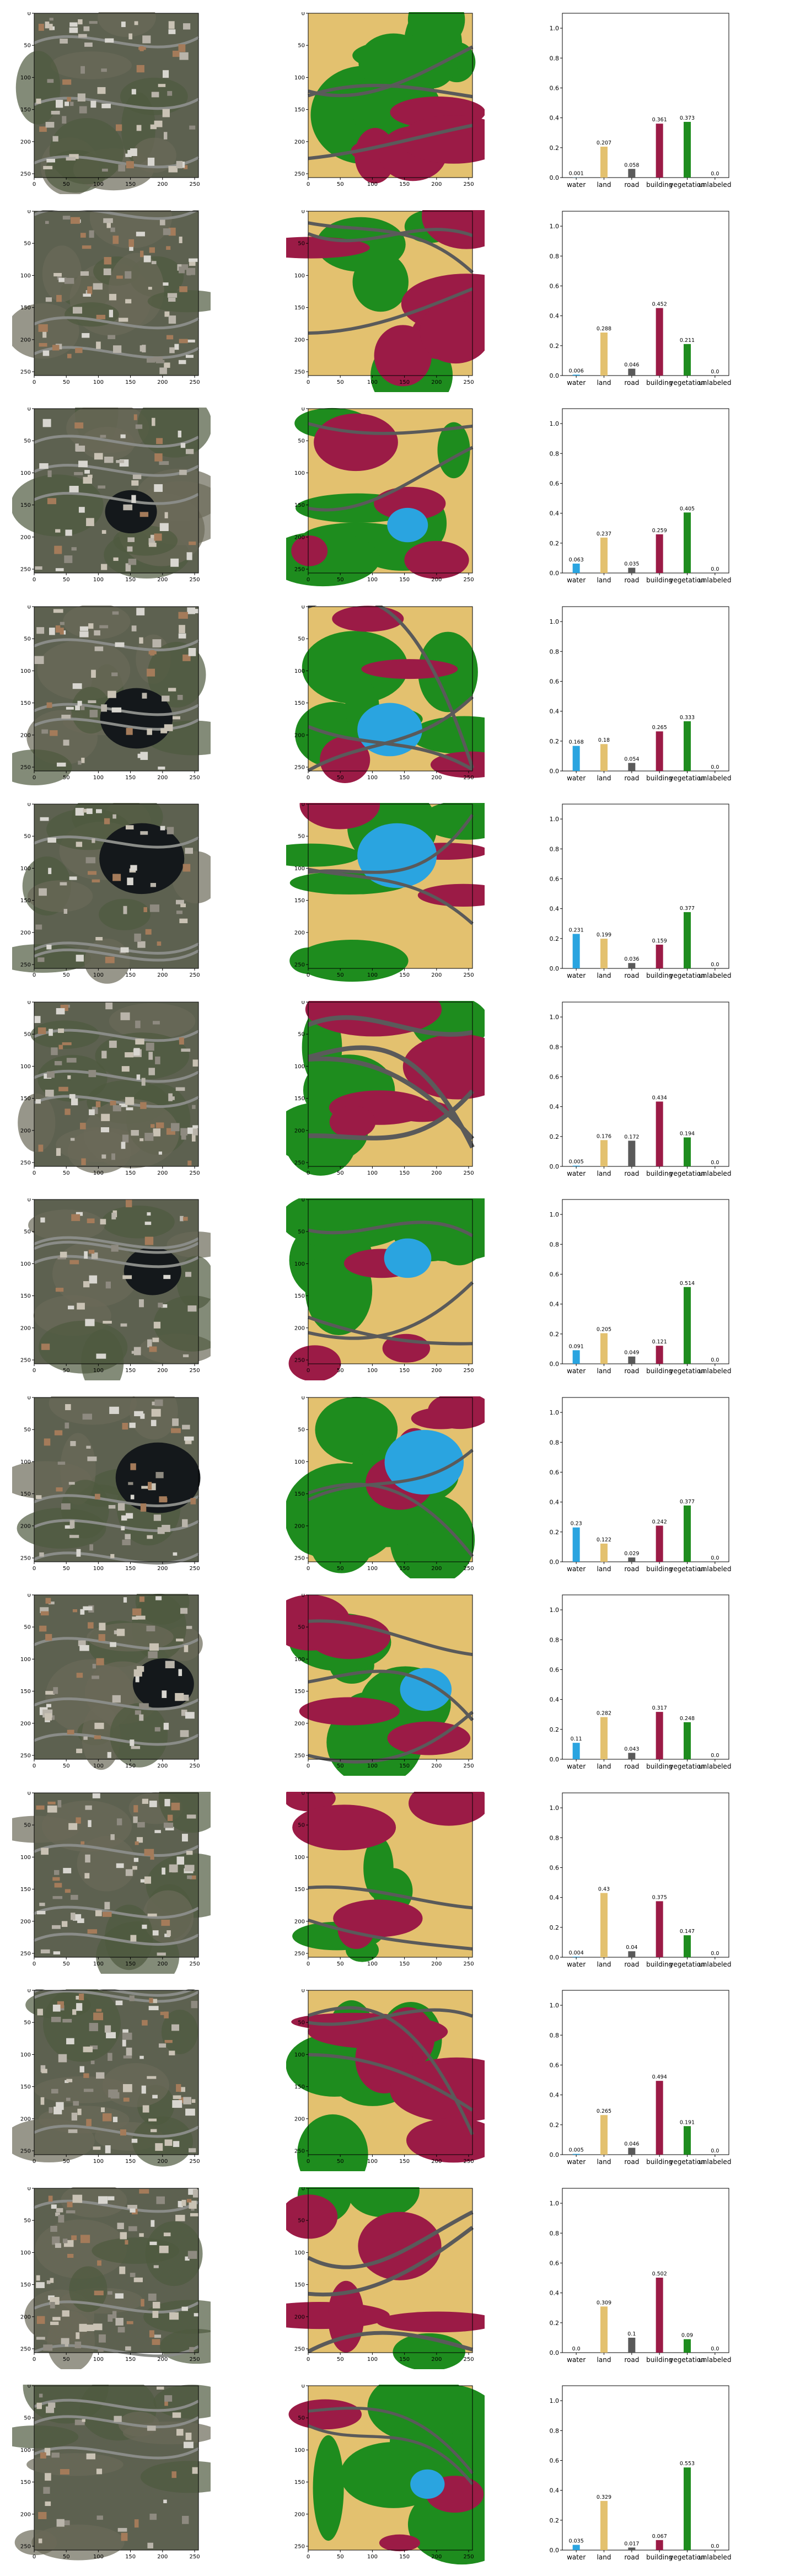 The height and width of the screenshot is (2576, 811). I want to click on bar-value-label: 0.176, so click(604, 1136).